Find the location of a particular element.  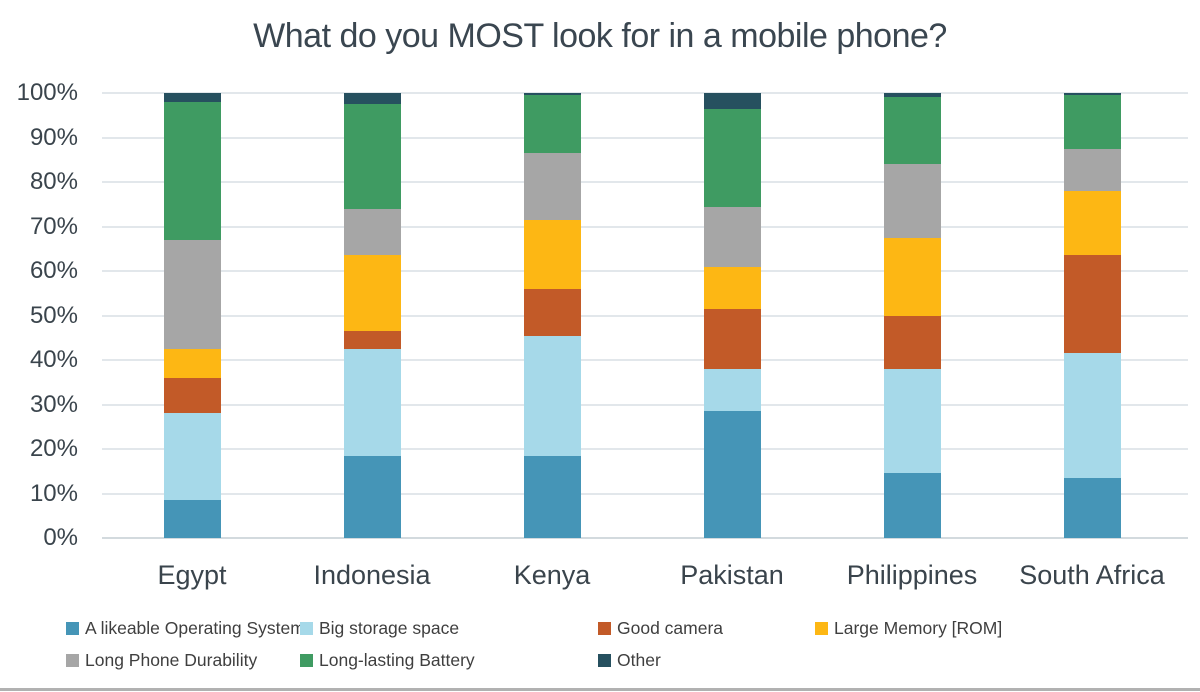

bar-segment-kenya-long-lasting-battery is located at coordinates (552, 124).